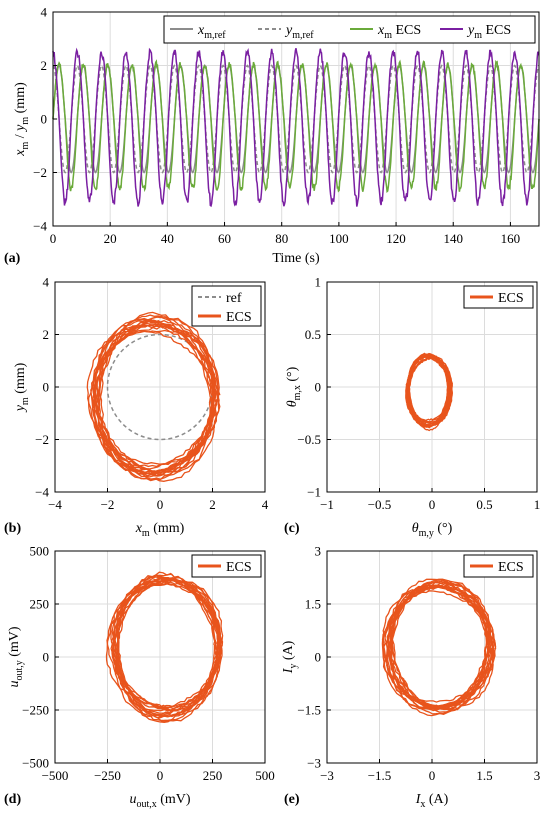 The image size is (550, 818). Describe the element at coordinates (327, 775) in the screenshot. I see `x-tick-label: −3` at that location.